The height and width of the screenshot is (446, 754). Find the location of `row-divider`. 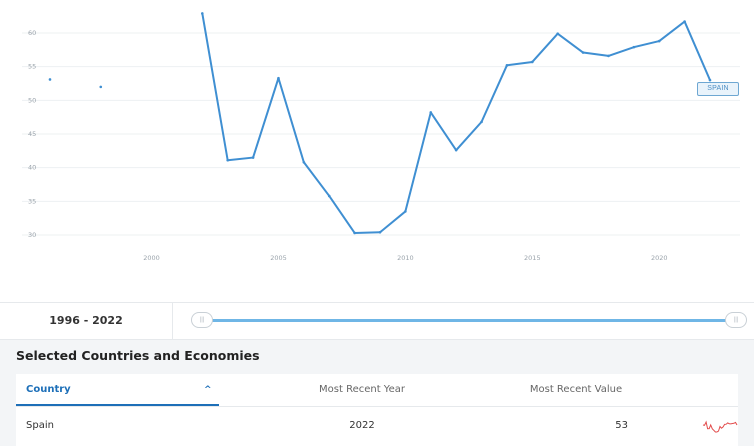

row-divider is located at coordinates (377, 406).